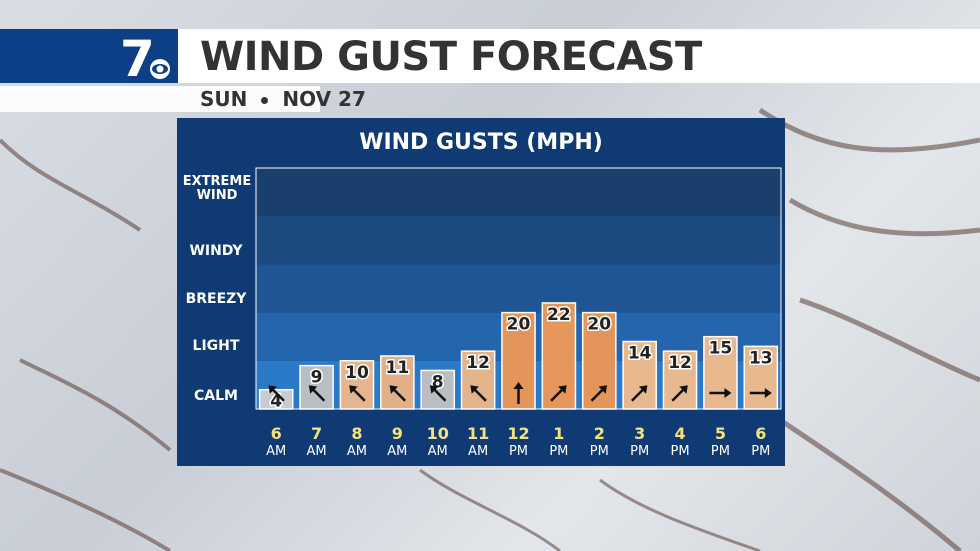 This screenshot has width=980, height=551. Describe the element at coordinates (216, 346) in the screenshot. I see `band-label-light: LIGHT` at that location.